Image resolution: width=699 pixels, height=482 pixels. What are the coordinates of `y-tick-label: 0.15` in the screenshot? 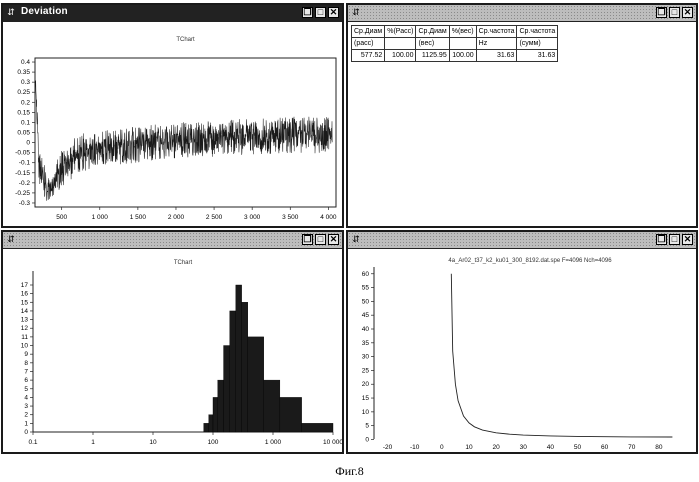 It's located at (23, 112).